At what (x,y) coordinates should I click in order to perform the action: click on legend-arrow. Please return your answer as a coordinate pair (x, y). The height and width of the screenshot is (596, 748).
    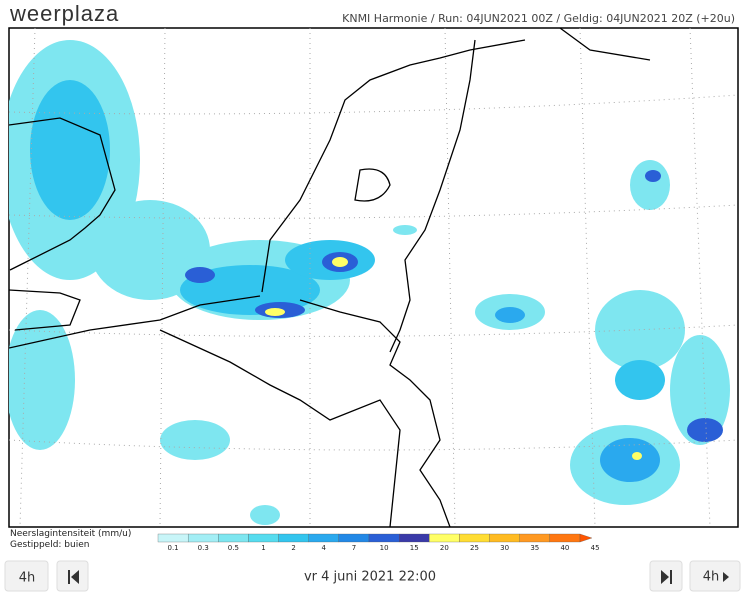
    Looking at the image, I should click on (586, 538).